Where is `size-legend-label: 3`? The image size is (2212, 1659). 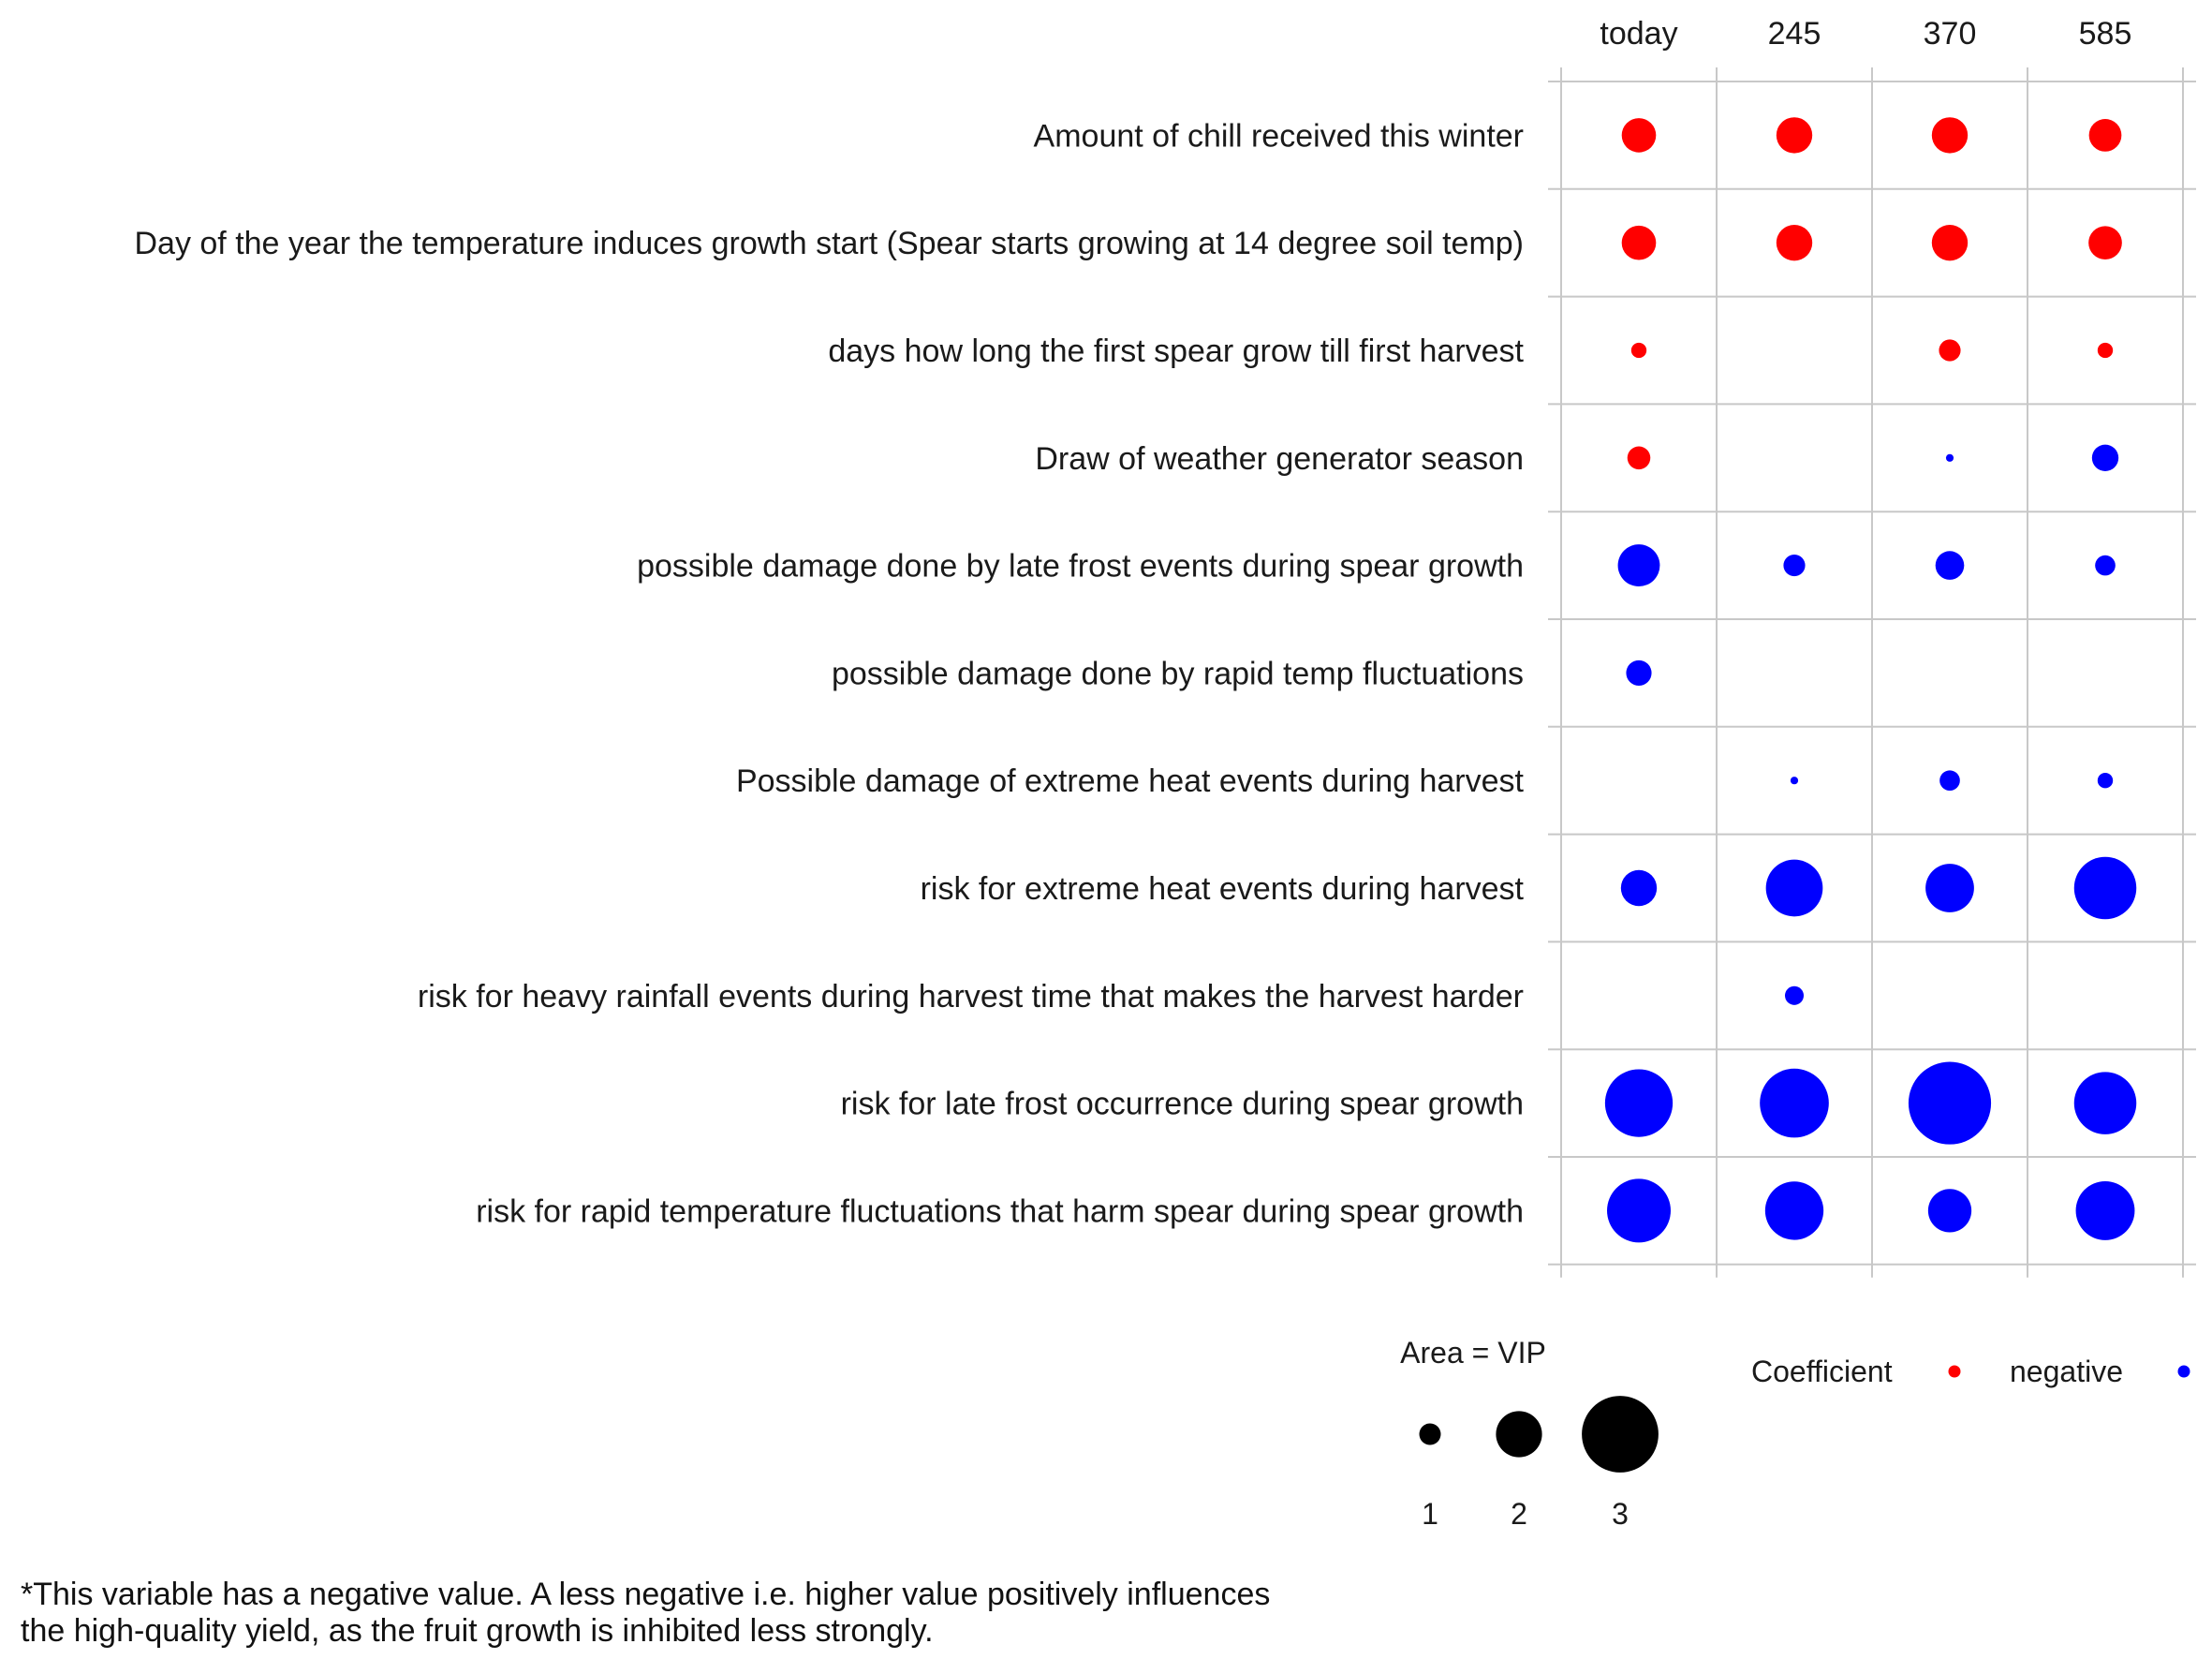
size-legend-label: 3 is located at coordinates (1621, 1514).